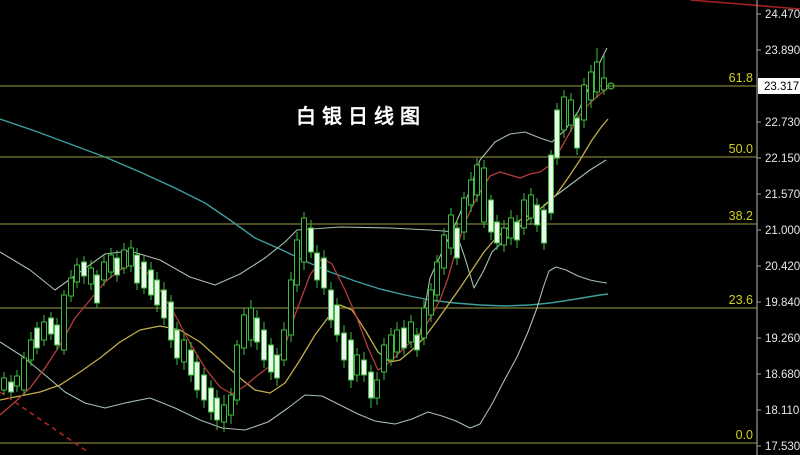 The image size is (800, 455). I want to click on axis-tick-label: 23.890, so click(782, 51).